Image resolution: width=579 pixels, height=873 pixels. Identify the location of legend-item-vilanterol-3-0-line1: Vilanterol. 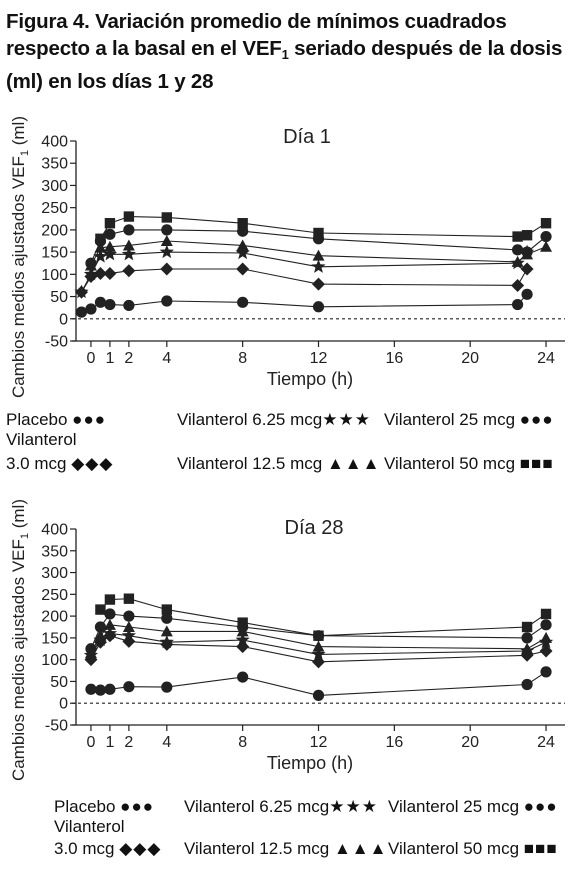
(89, 827).